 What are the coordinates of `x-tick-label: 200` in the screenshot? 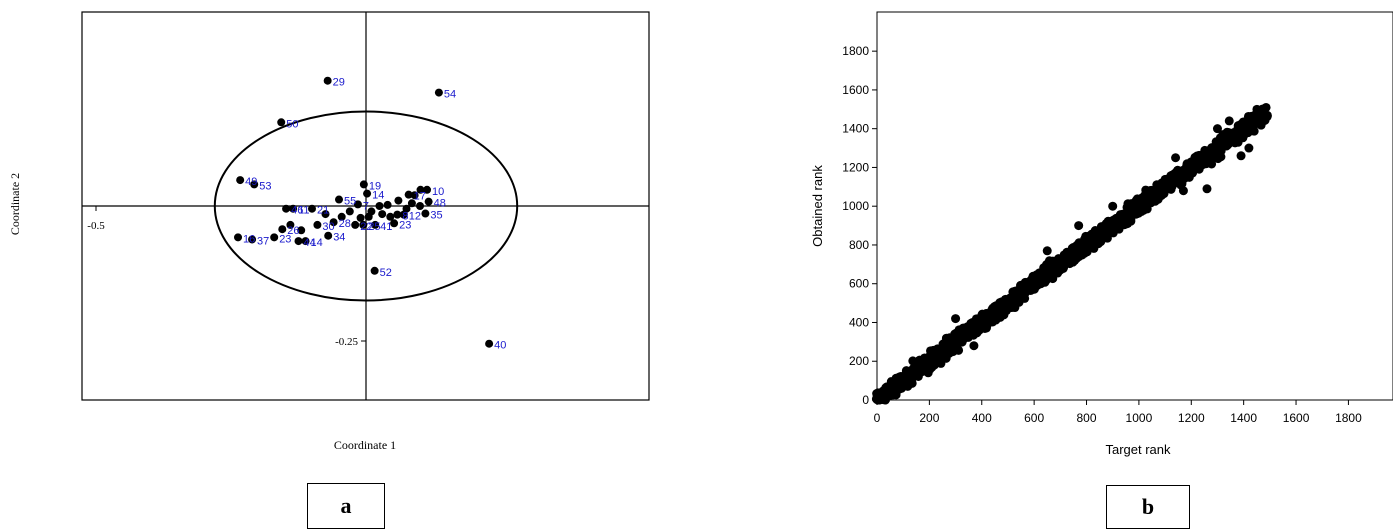 It's located at (929, 418).